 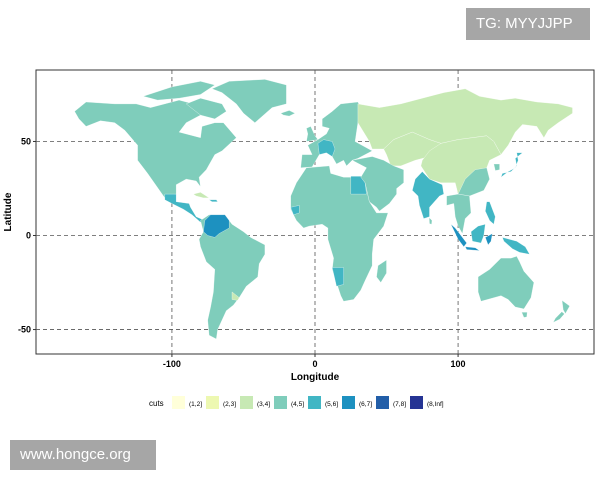 I want to click on legend-label: (4,5], so click(x=297, y=404).